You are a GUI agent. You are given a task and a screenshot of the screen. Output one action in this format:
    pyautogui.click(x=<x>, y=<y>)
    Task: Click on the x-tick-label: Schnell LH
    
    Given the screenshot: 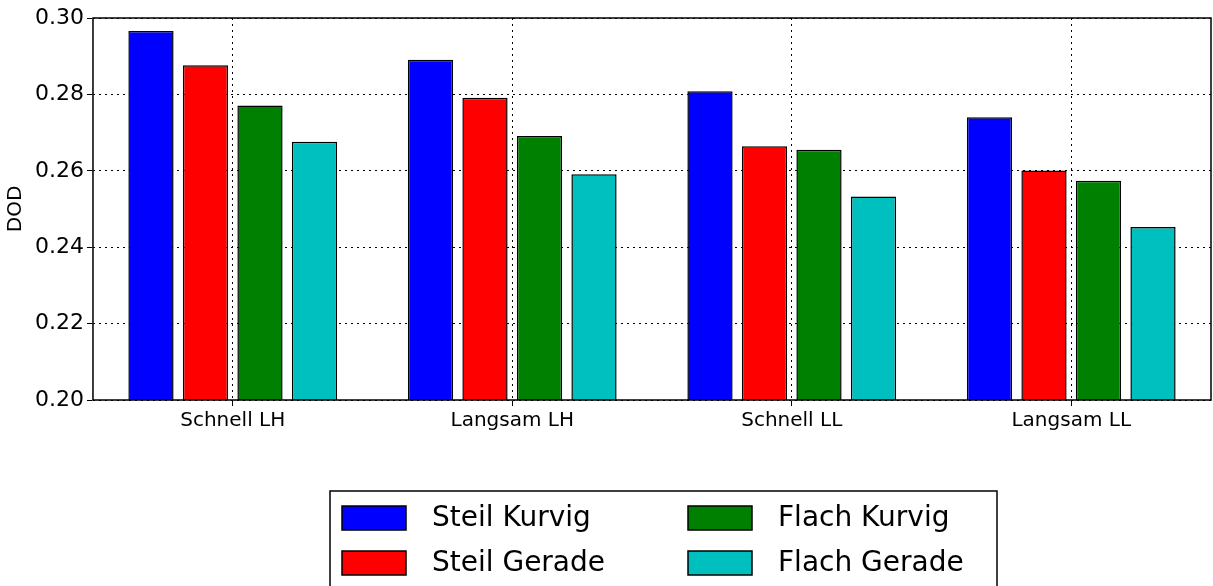 What is the action you would take?
    pyautogui.click(x=233, y=419)
    